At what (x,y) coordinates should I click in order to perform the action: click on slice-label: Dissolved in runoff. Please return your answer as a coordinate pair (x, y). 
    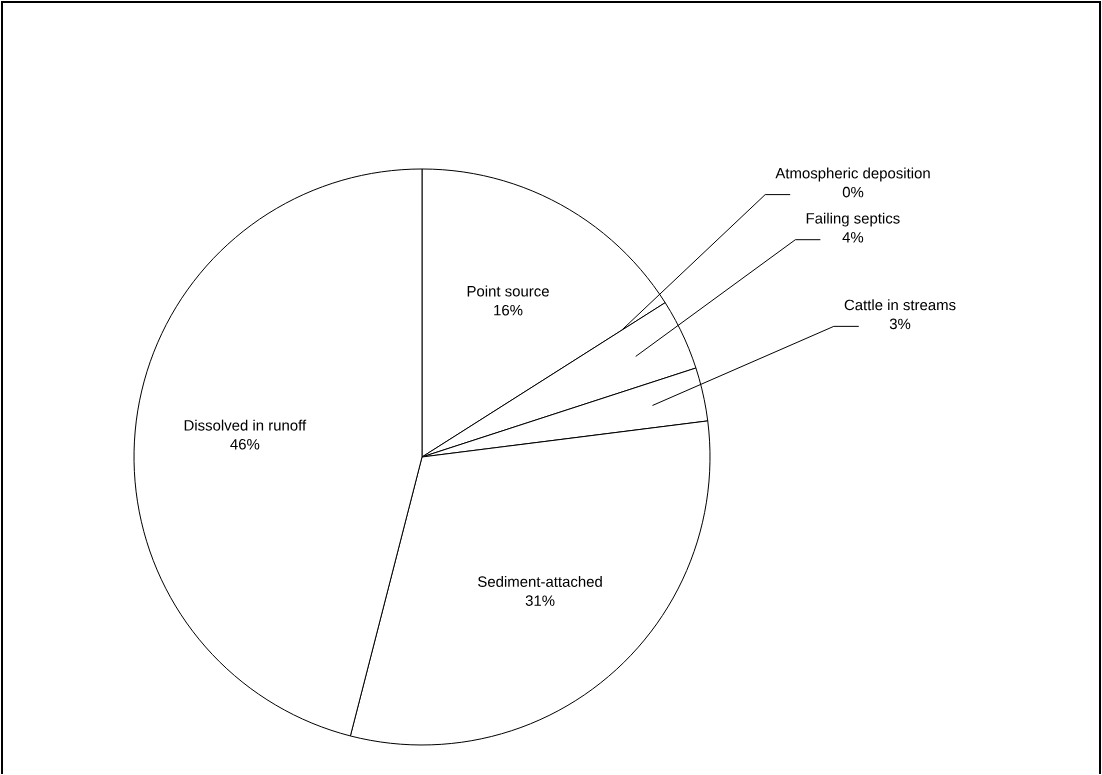
    Looking at the image, I should click on (245, 425).